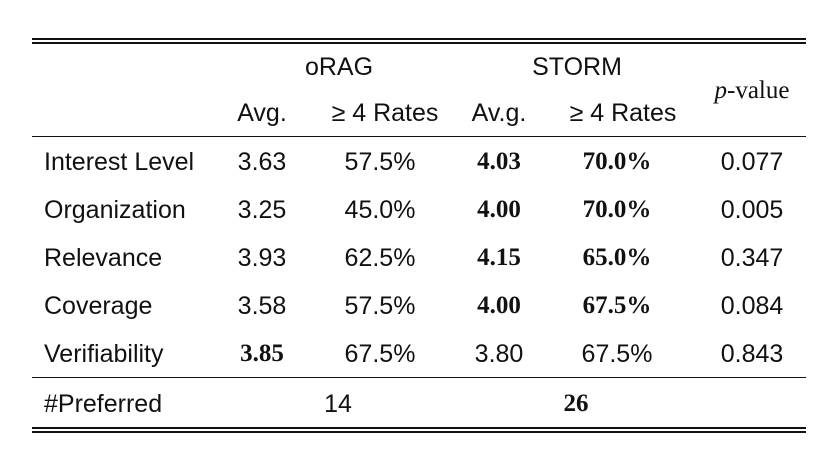 This screenshot has height=462, width=828. Describe the element at coordinates (262, 306) in the screenshot. I see `cell-orag-avg: 3.58` at that location.